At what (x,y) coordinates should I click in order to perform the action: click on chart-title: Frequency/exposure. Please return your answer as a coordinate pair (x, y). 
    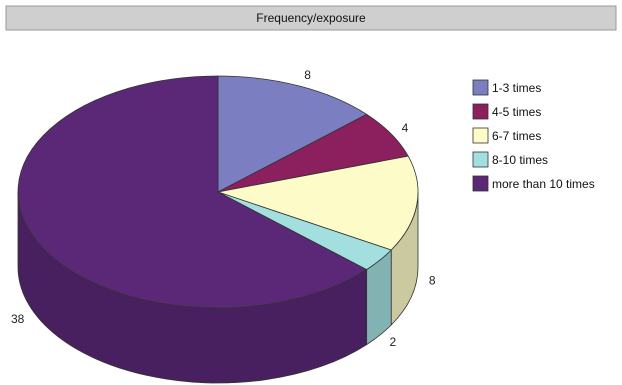
    Looking at the image, I should click on (311, 18).